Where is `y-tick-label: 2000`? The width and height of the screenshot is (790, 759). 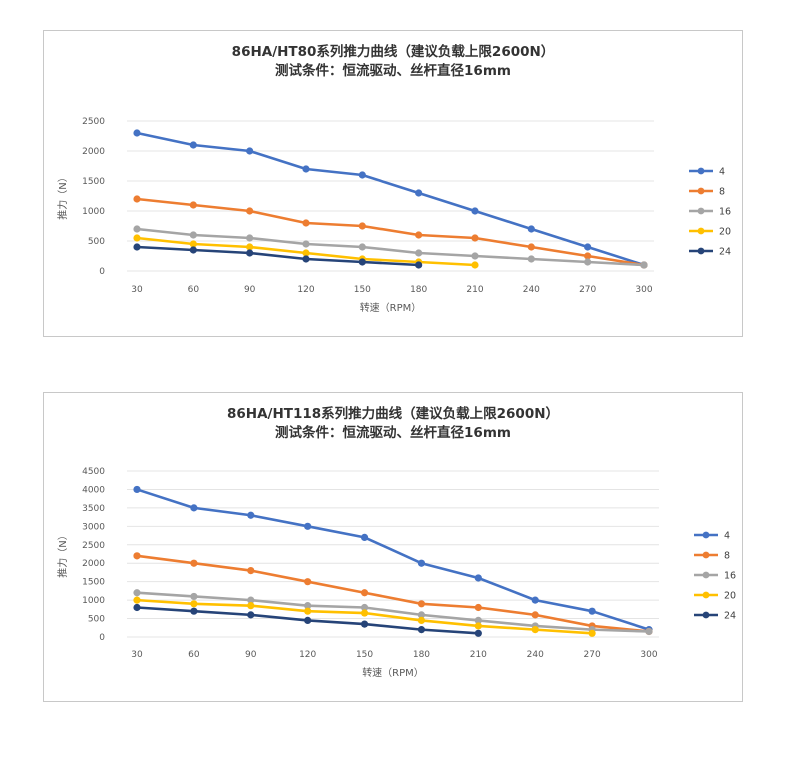 y-tick-label: 2000 is located at coordinates (93, 564).